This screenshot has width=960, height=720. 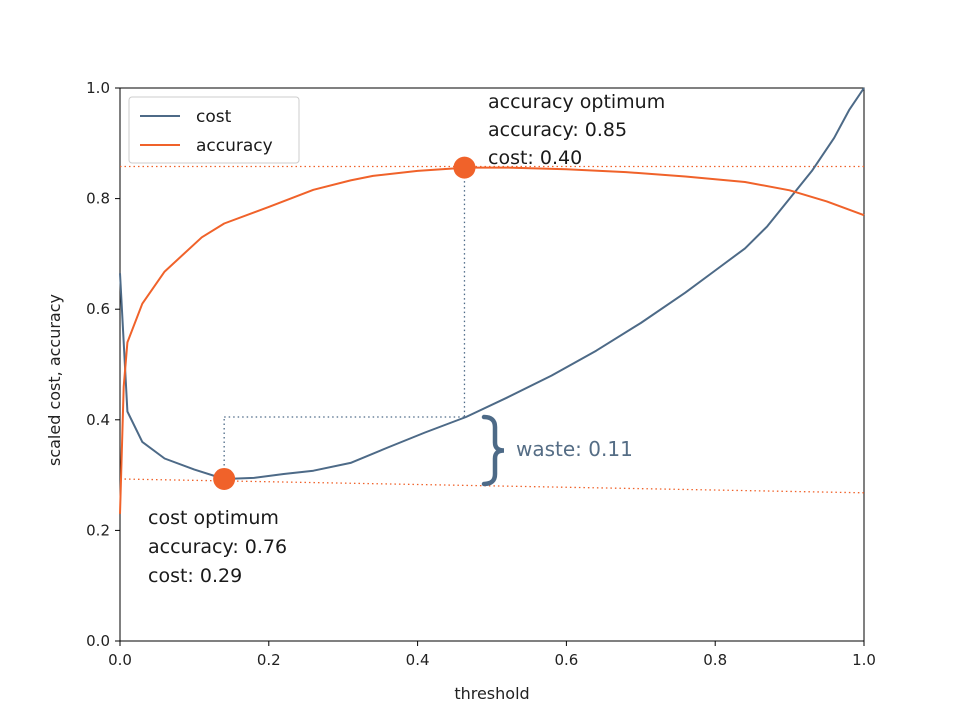 What do you see at coordinates (715, 660) in the screenshot?
I see `x-tick-label: 0.8` at bounding box center [715, 660].